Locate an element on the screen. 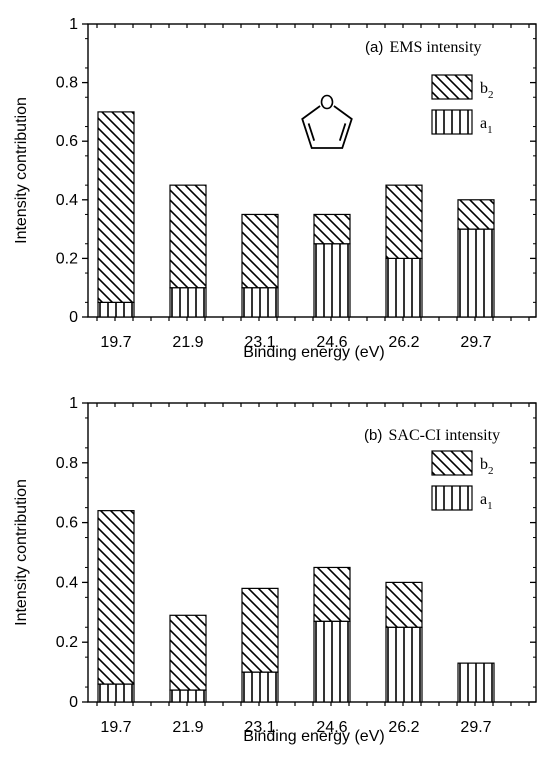 Image resolution: width=550 pixels, height=764 pixels. furan-oxygen-atom is located at coordinates (327, 102).